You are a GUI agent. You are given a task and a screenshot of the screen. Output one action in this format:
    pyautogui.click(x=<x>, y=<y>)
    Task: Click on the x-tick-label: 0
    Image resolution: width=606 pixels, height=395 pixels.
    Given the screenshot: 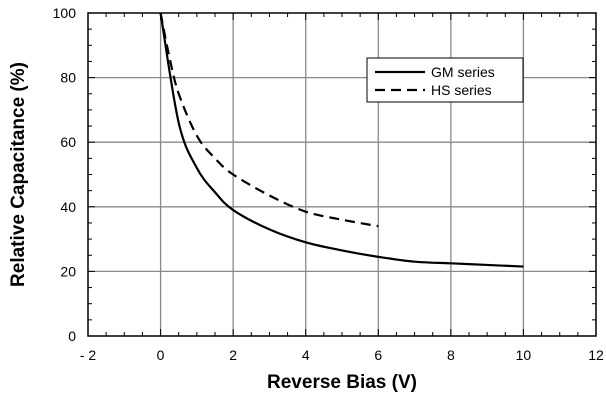 What is the action you would take?
    pyautogui.click(x=161, y=355)
    